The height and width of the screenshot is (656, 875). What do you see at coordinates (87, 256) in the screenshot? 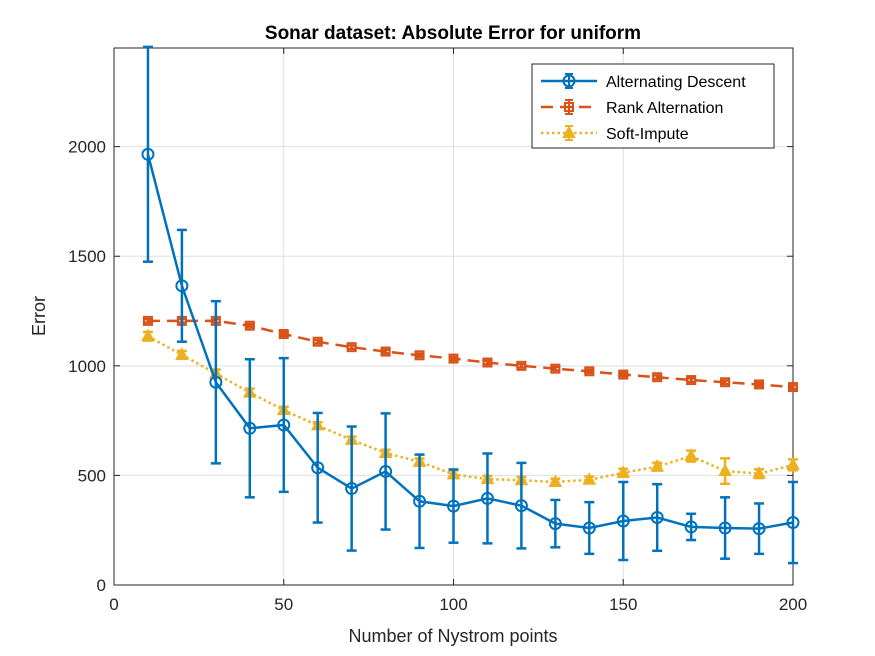
I see `y-tick-label: 1500` at bounding box center [87, 256].